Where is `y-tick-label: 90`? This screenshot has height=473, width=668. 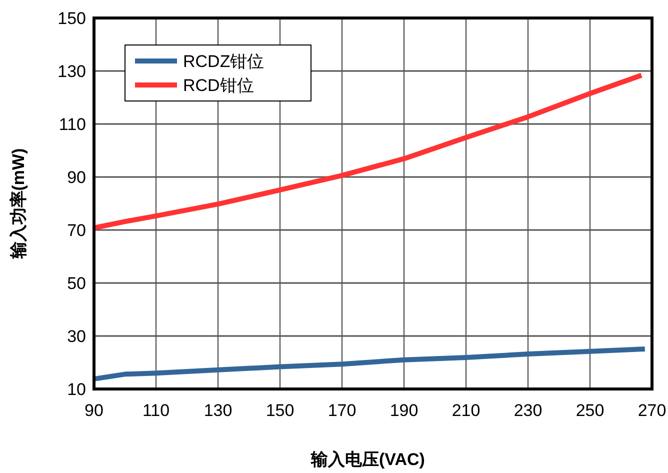
y-tick-label: 90 is located at coordinates (76, 177).